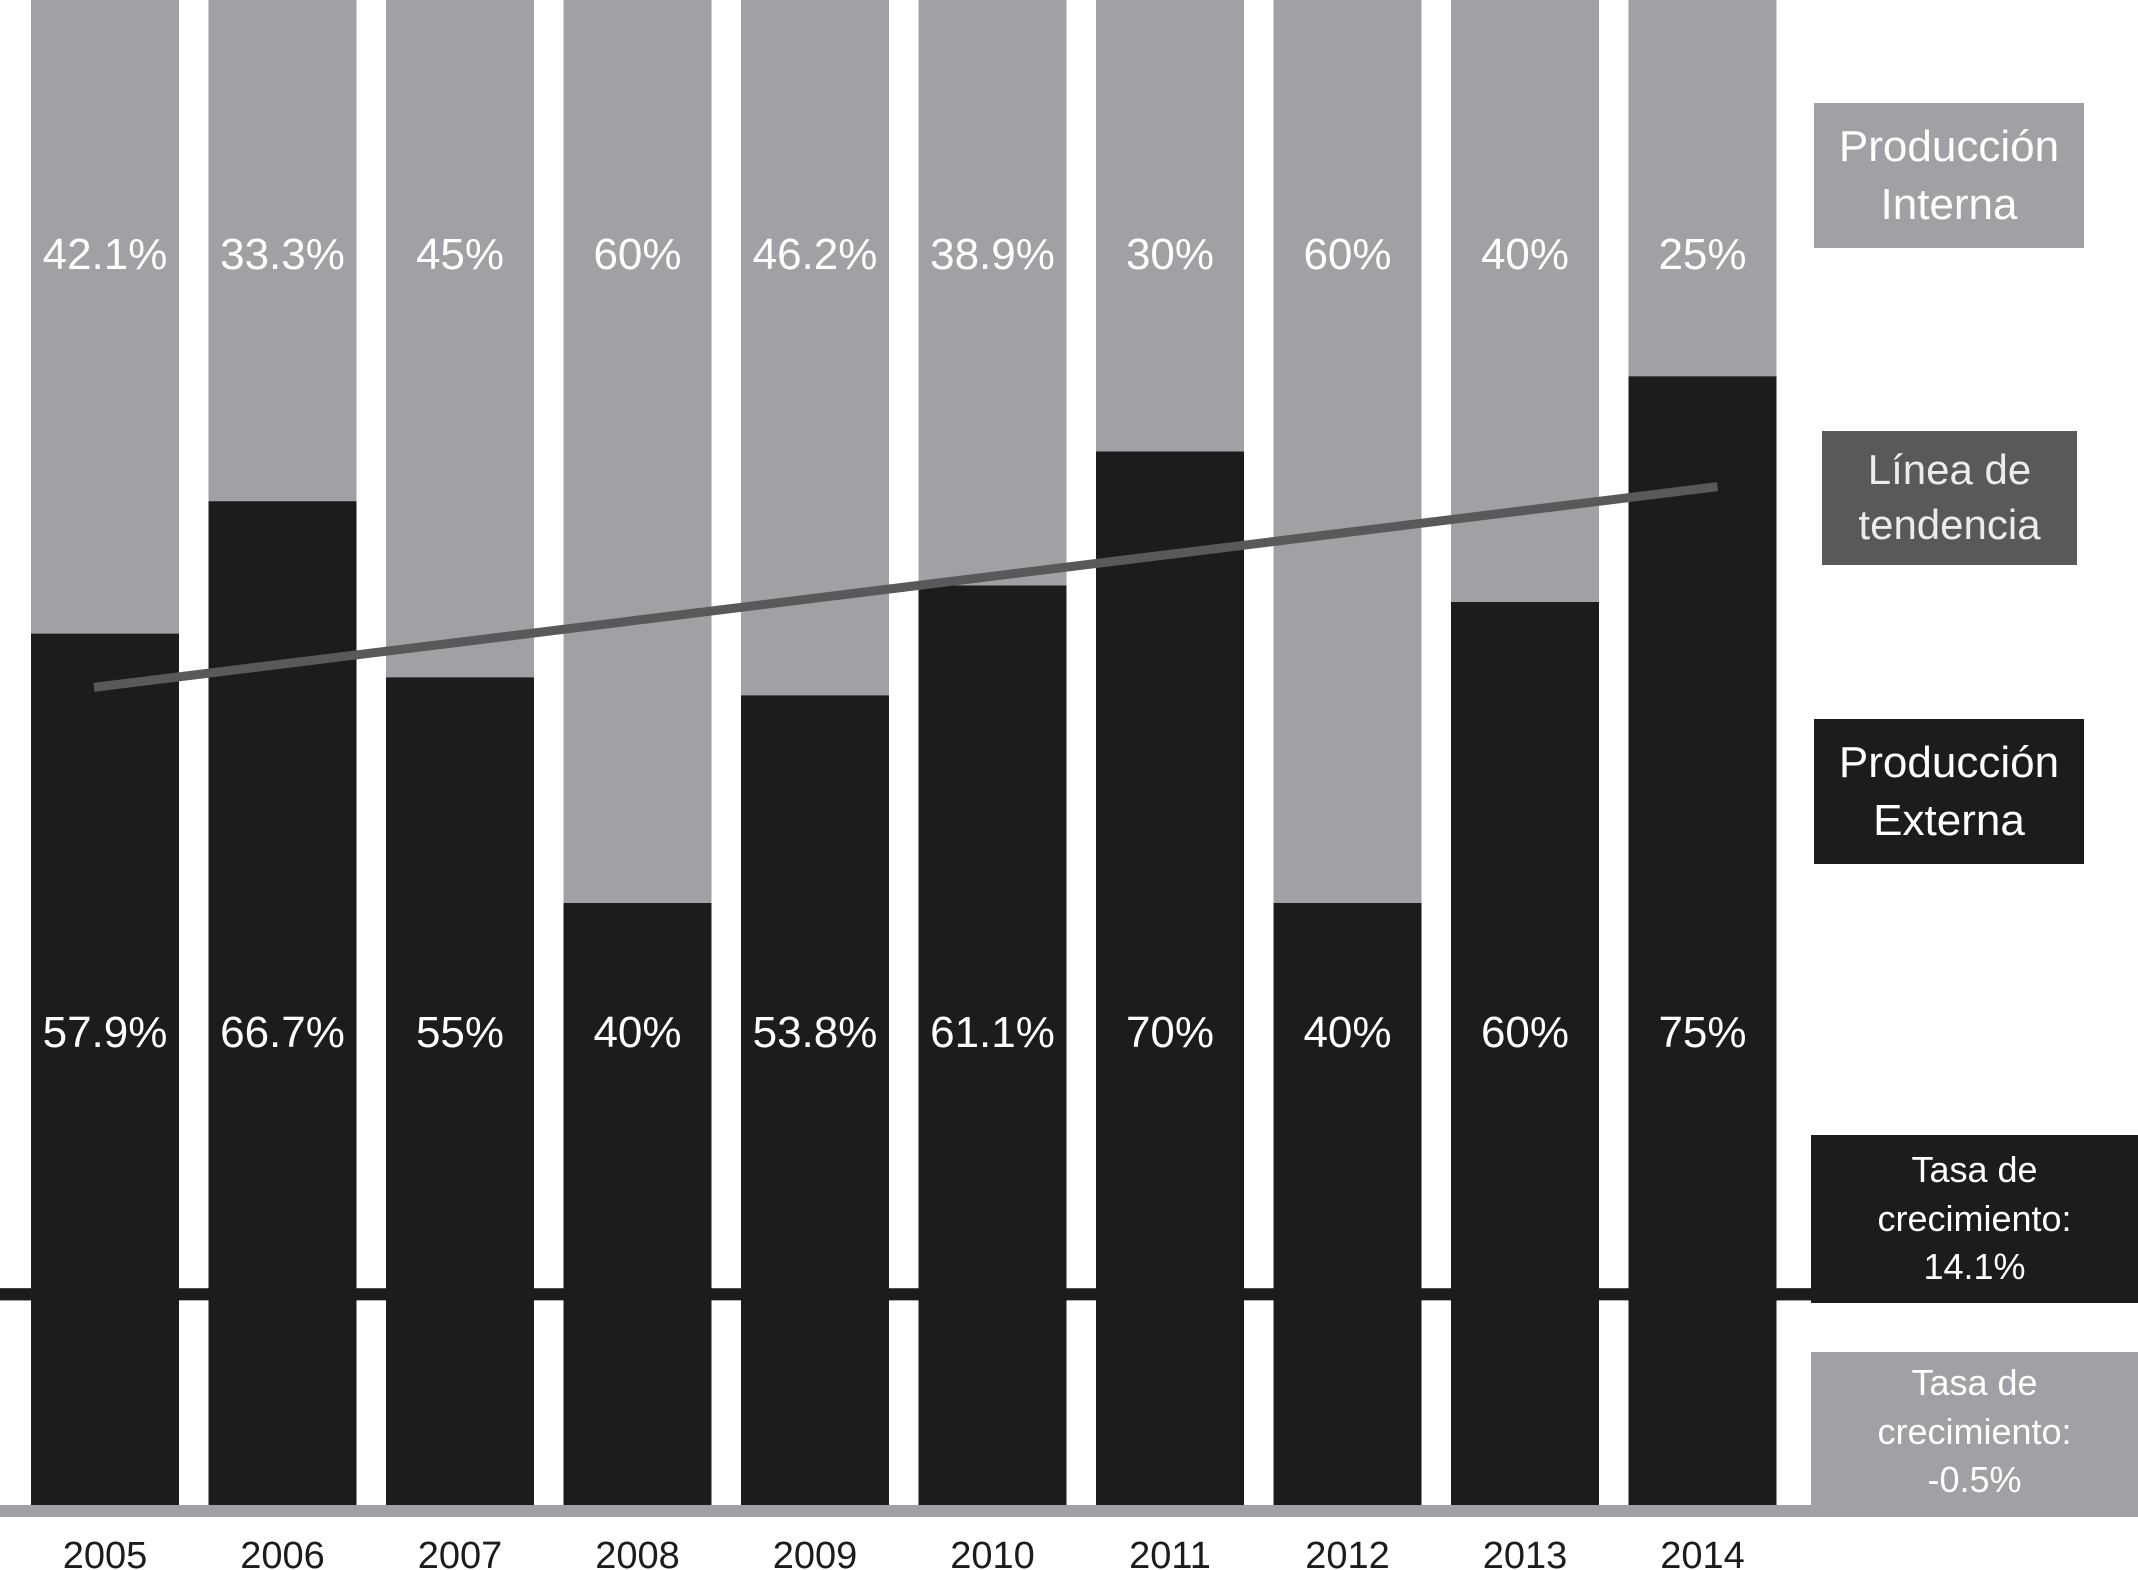 This screenshot has width=2138, height=1570. I want to click on legend-external-line-1: Producción, so click(1949, 763).